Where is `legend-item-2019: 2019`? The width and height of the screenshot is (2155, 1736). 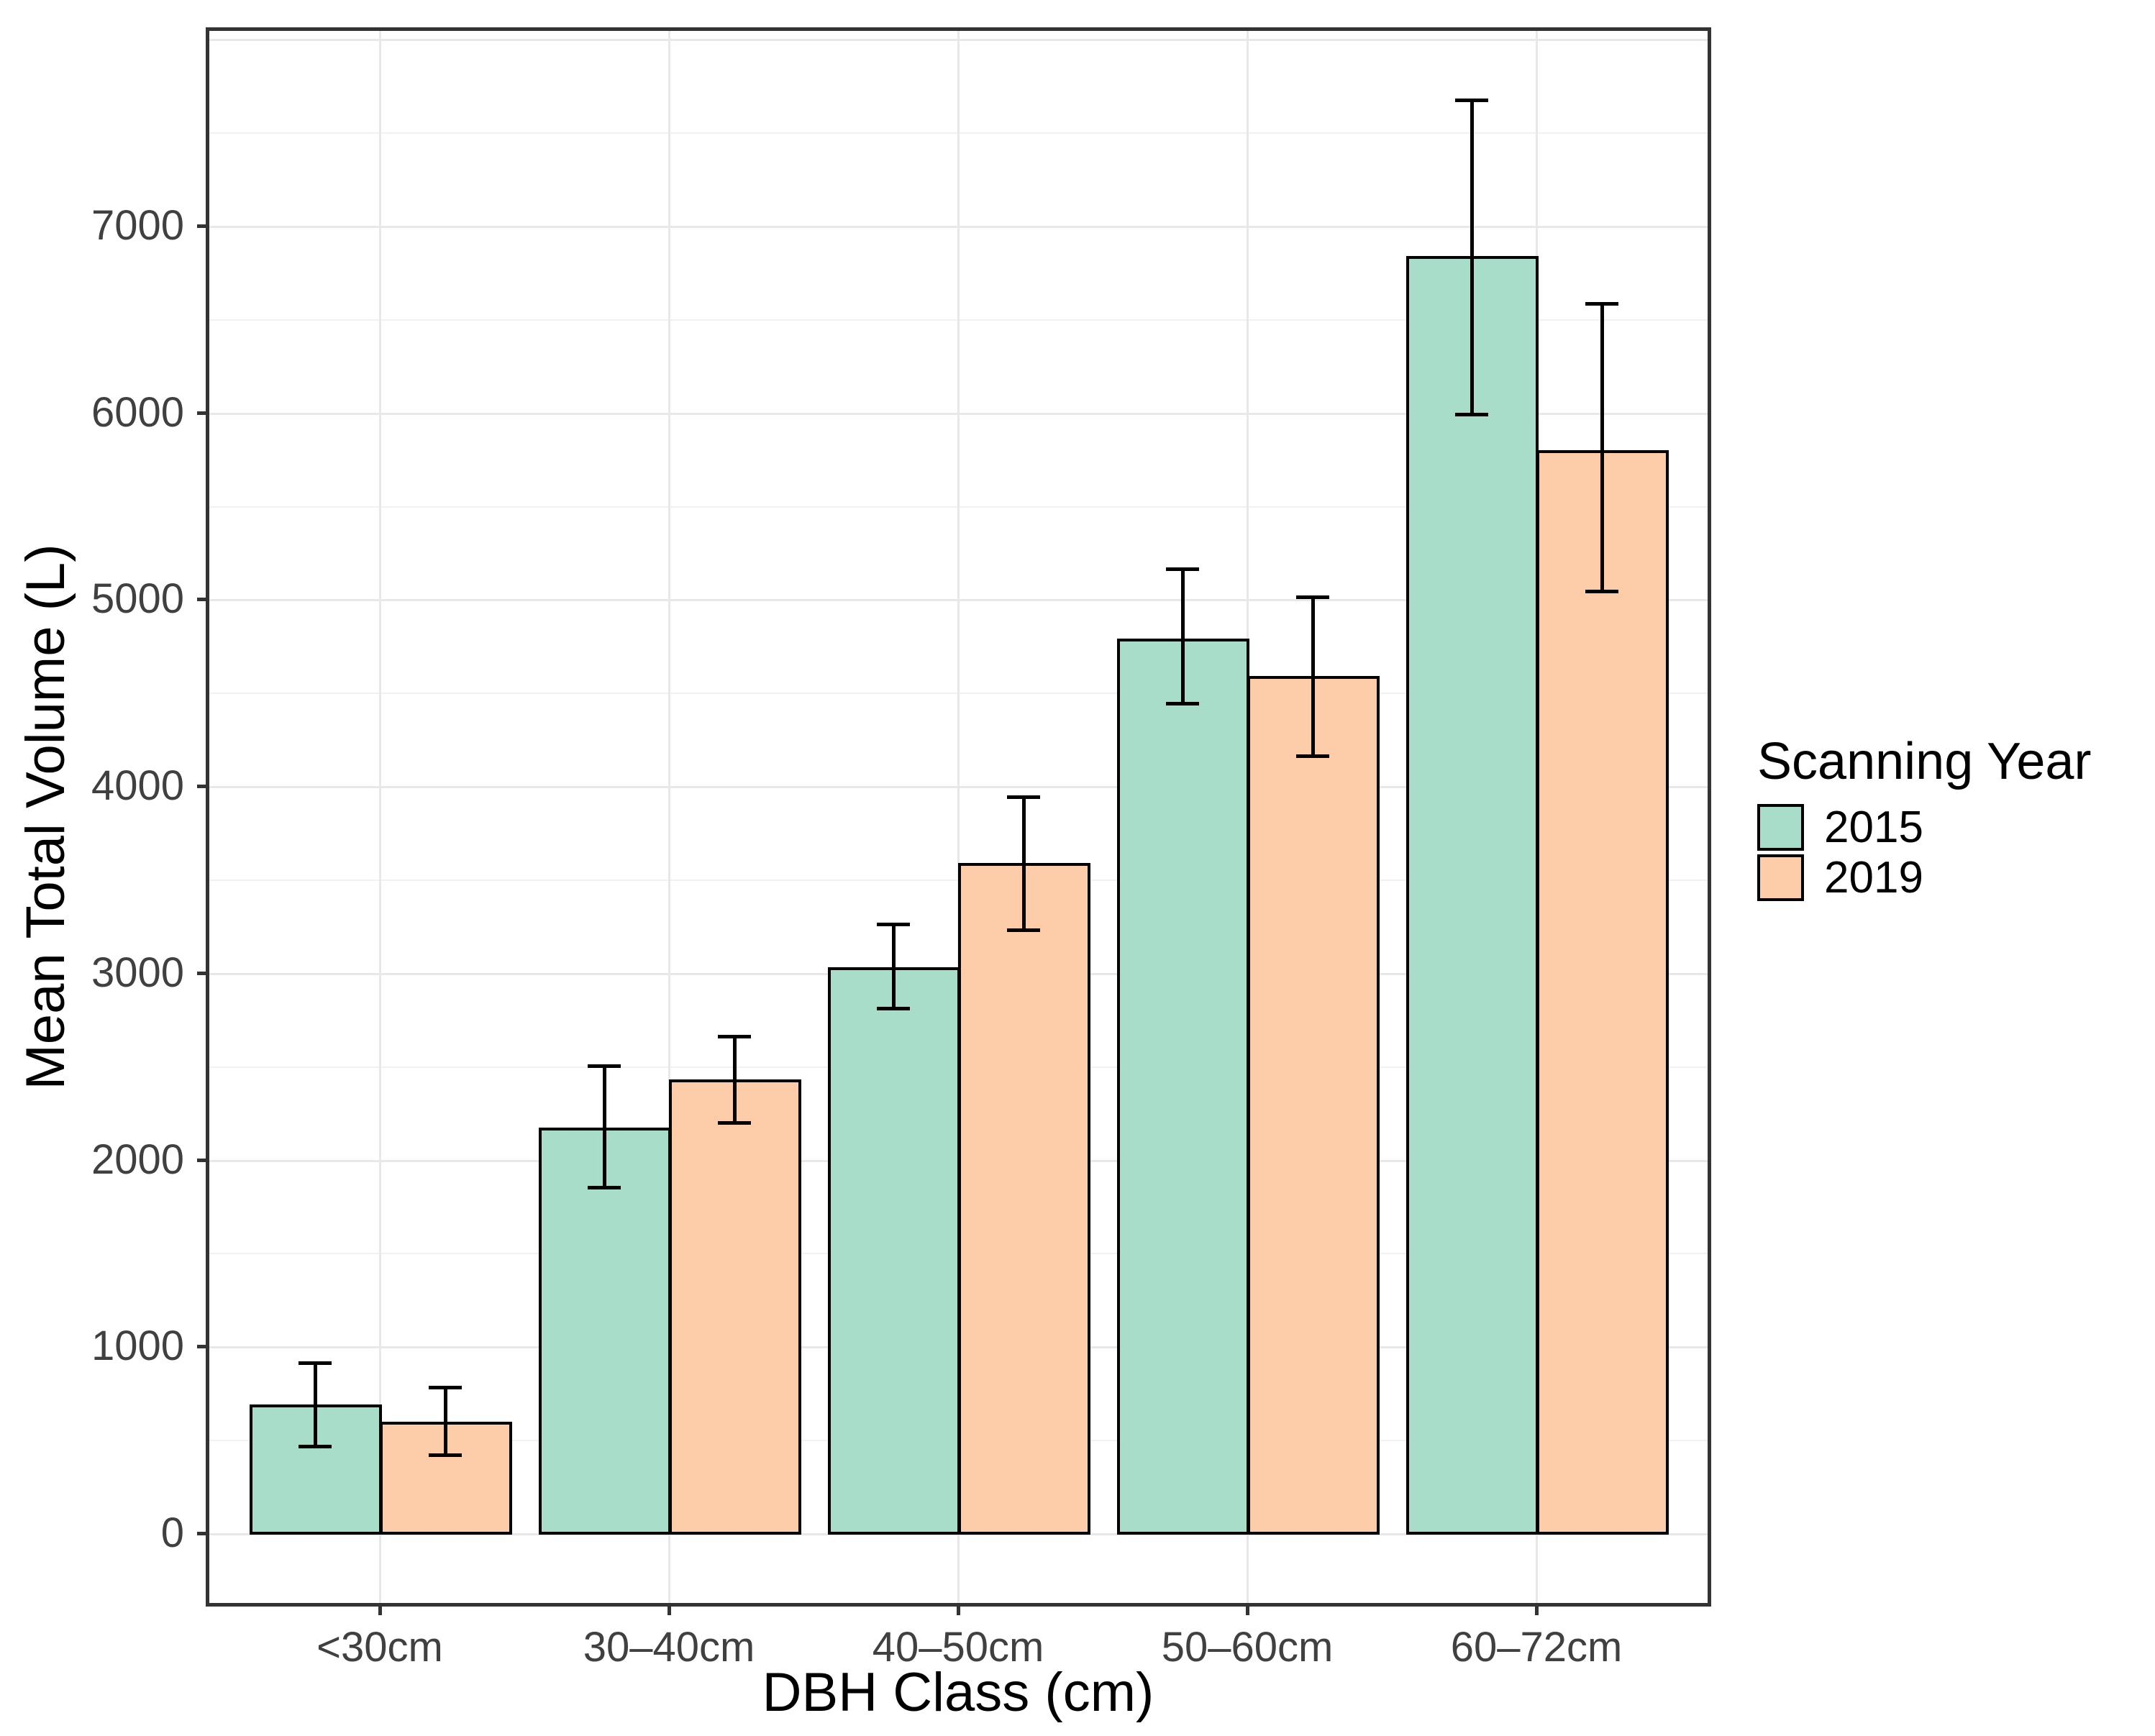
legend-item-2019: 2019 is located at coordinates (1924, 877).